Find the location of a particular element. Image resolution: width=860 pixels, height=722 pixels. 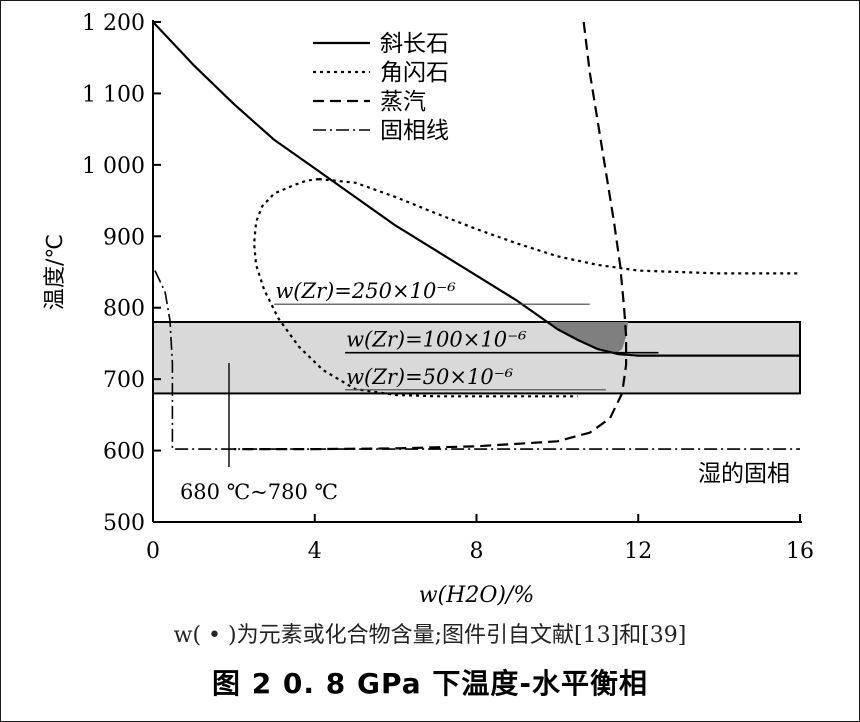

x-tick-label: 0 is located at coordinates (153, 551).